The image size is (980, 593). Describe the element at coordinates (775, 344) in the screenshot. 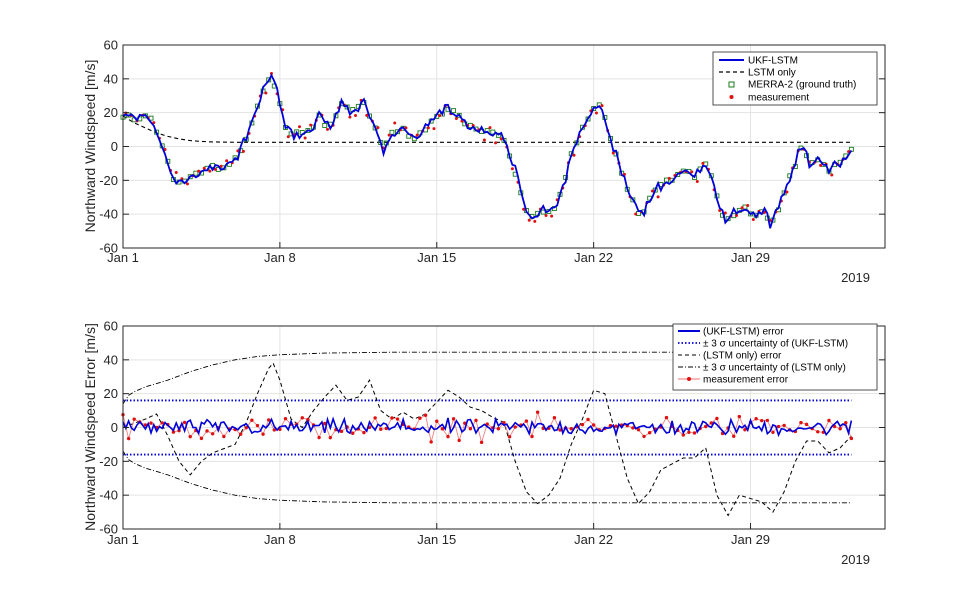

I see `legend-ukf-sigma-label: ± 3 σ uncertainty of (UKF-LSTM)` at that location.